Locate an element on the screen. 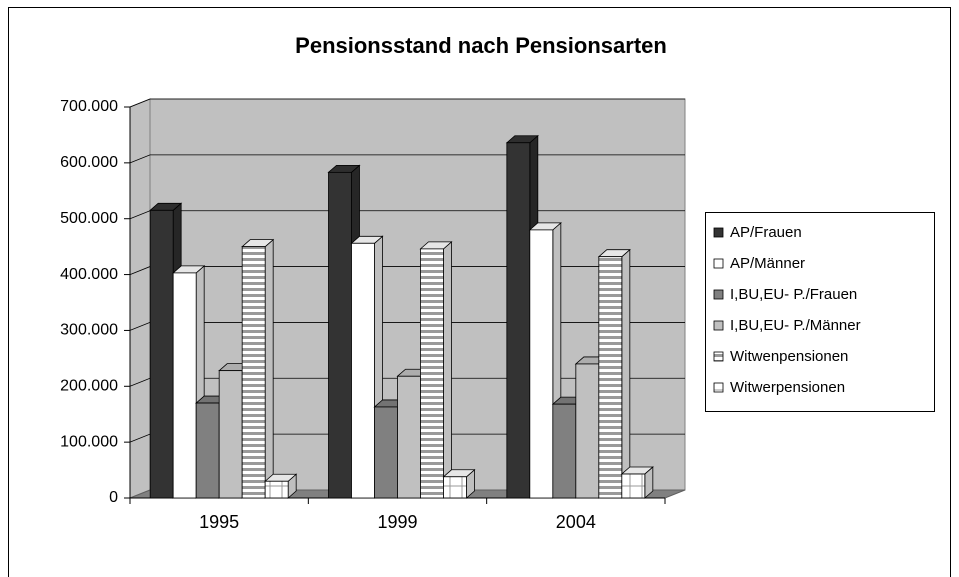  chart-title: Pensionsstand nach Pensionsarten is located at coordinates (481, 45).